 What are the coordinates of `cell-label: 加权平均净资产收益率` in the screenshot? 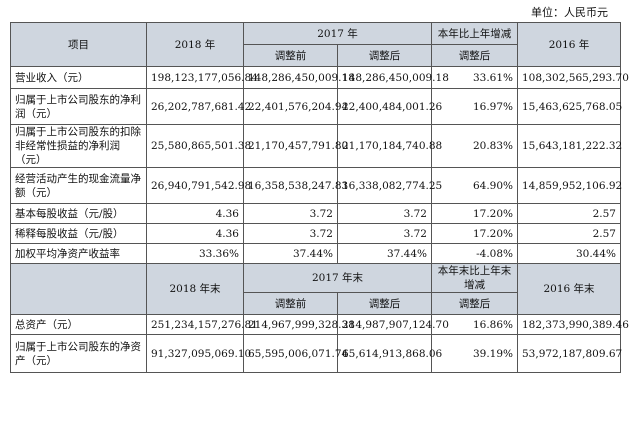 It's located at (78, 253).